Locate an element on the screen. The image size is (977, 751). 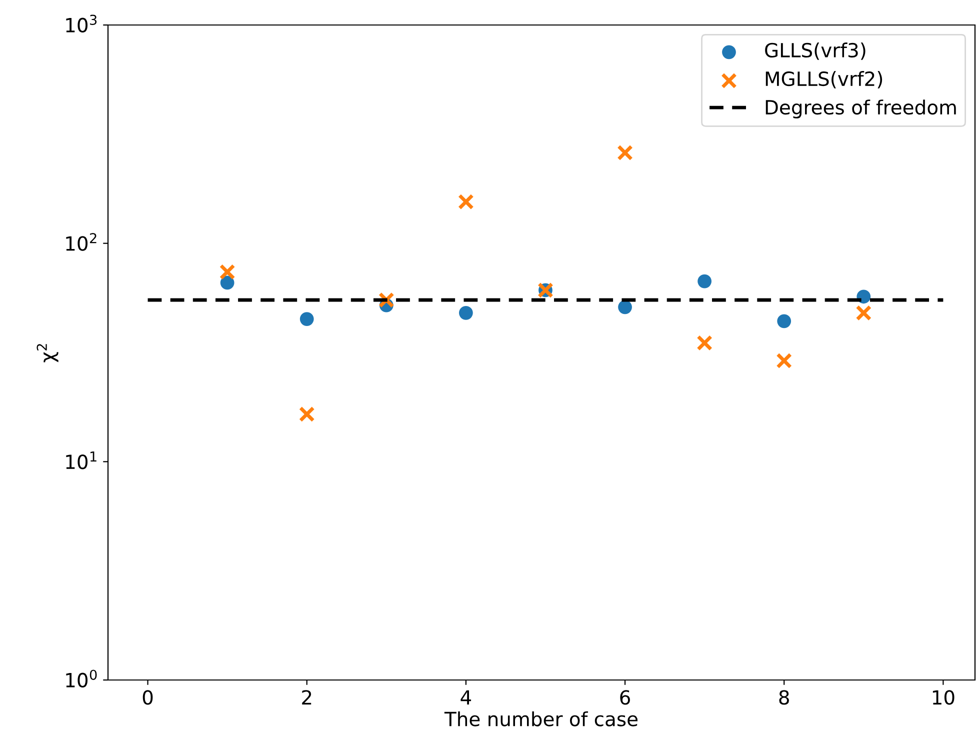
x-tick-label: 10 is located at coordinates (943, 697).